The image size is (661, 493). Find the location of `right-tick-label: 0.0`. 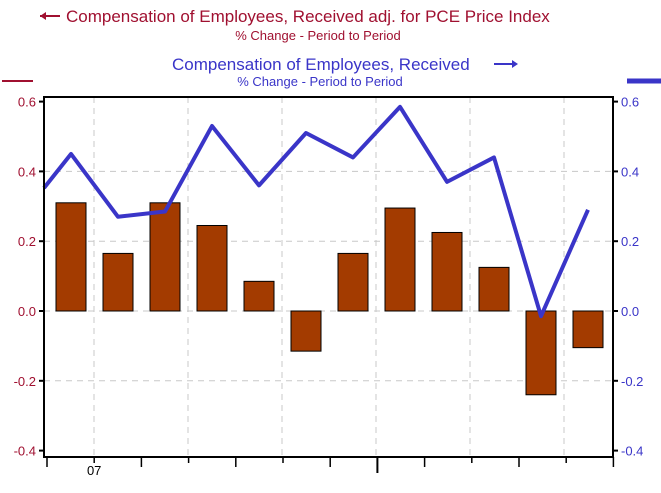

right-tick-label: 0.0 is located at coordinates (630, 311).